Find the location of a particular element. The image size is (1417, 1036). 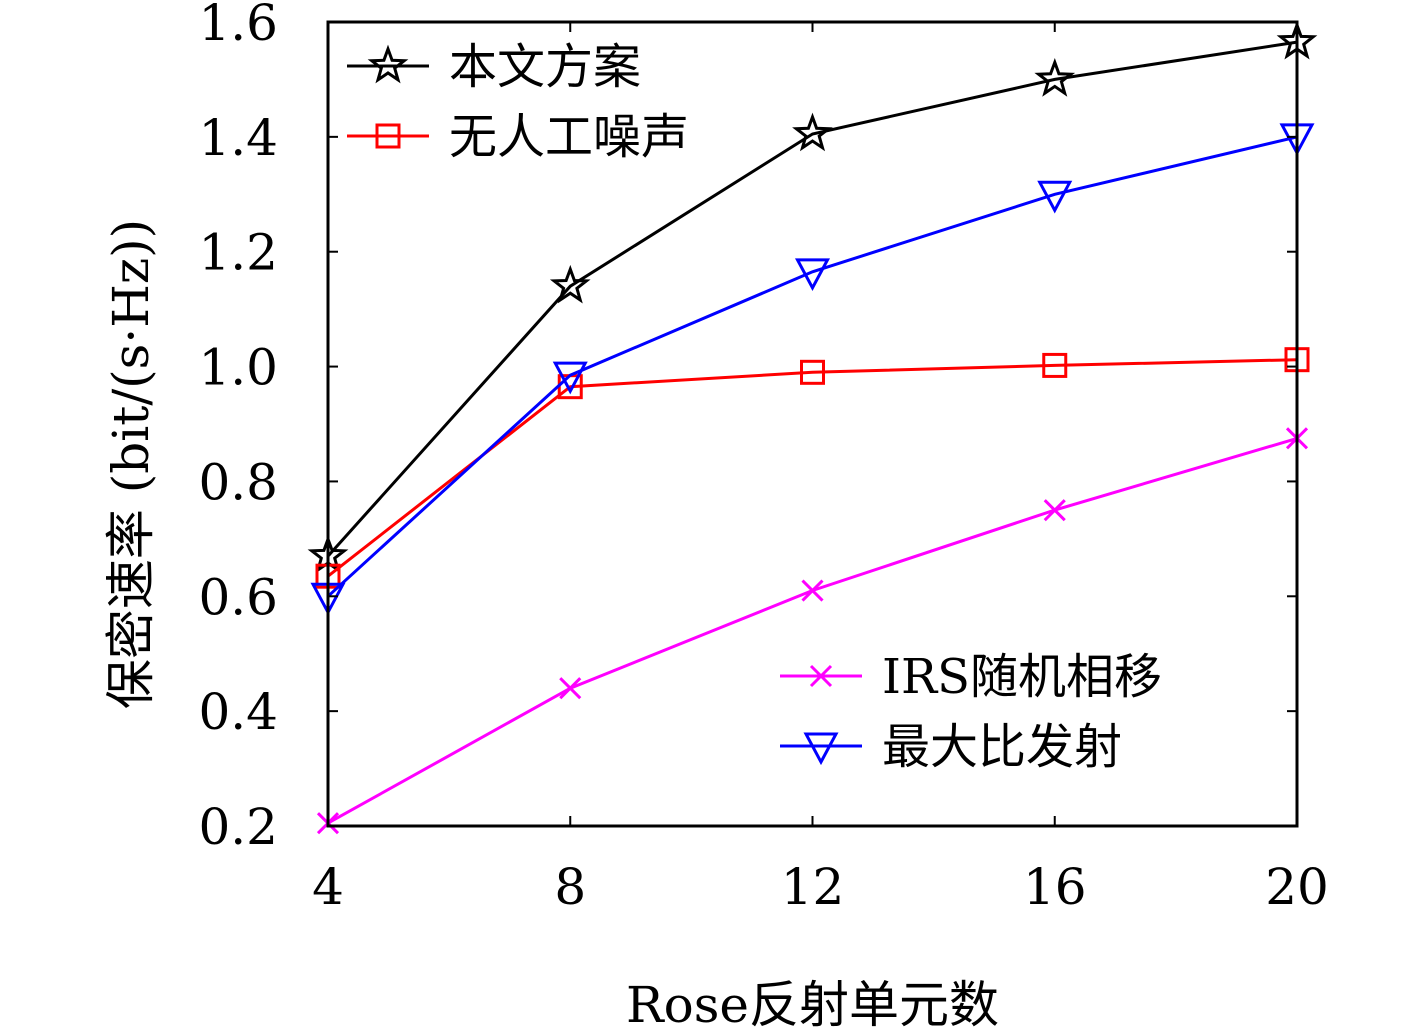

legend-label: 本文方案 is located at coordinates (545, 67).